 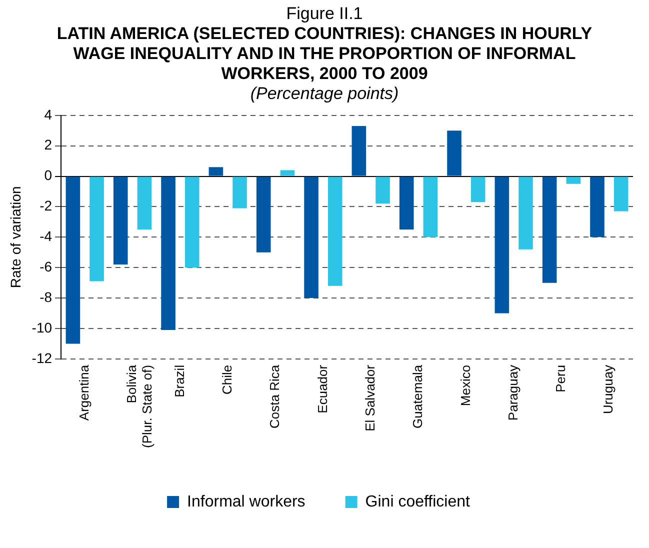 I want to click on x-tick-label: Peru, so click(x=560, y=378).